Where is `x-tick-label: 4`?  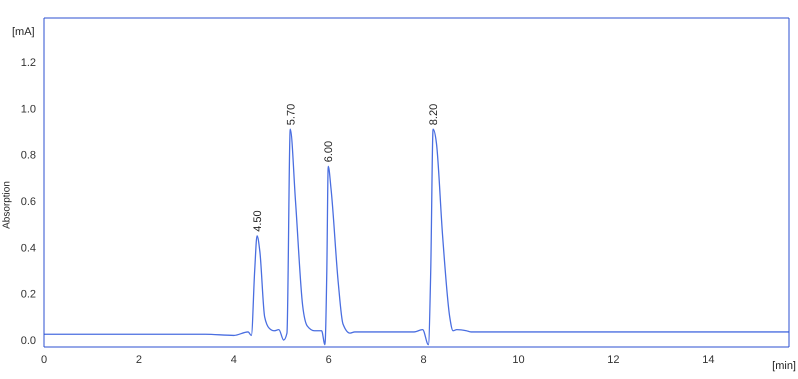 x-tick-label: 4 is located at coordinates (233, 360).